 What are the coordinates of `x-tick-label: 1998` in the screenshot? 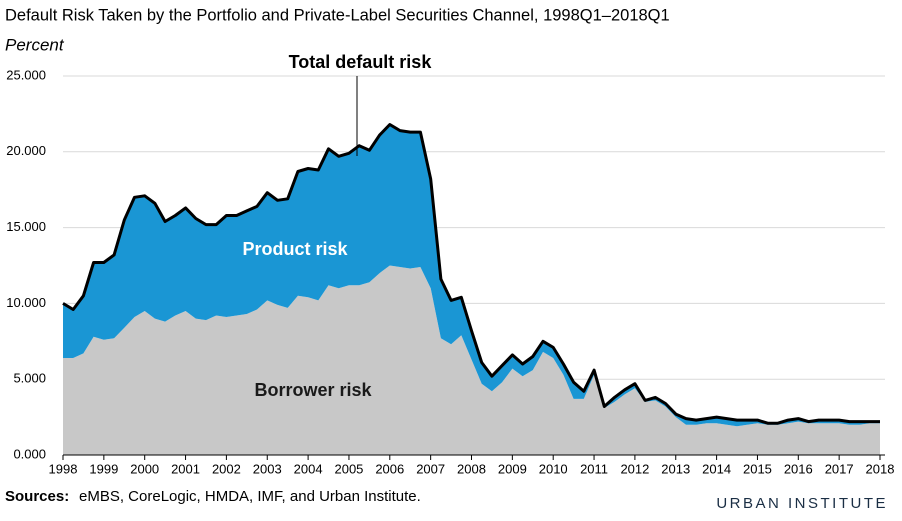 It's located at (63, 468).